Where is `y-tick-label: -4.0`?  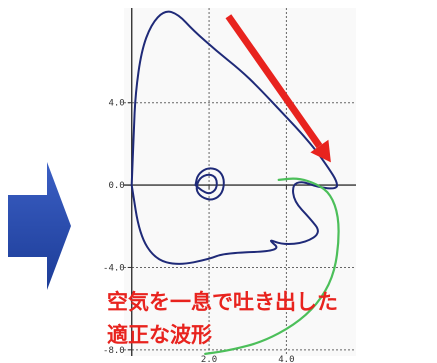 y-tick-label: -4.0 is located at coordinates (114, 268).